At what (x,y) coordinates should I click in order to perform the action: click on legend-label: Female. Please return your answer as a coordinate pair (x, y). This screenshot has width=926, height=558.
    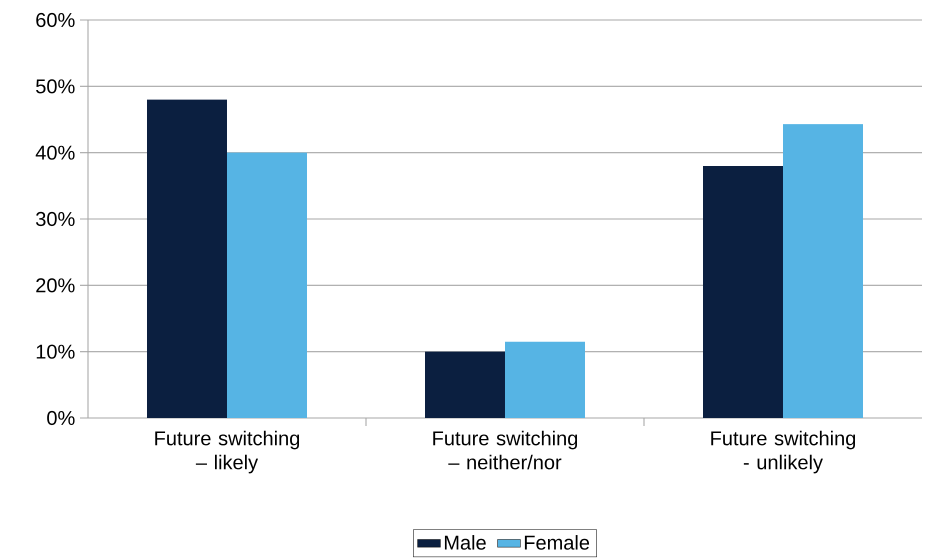
    Looking at the image, I should click on (557, 542).